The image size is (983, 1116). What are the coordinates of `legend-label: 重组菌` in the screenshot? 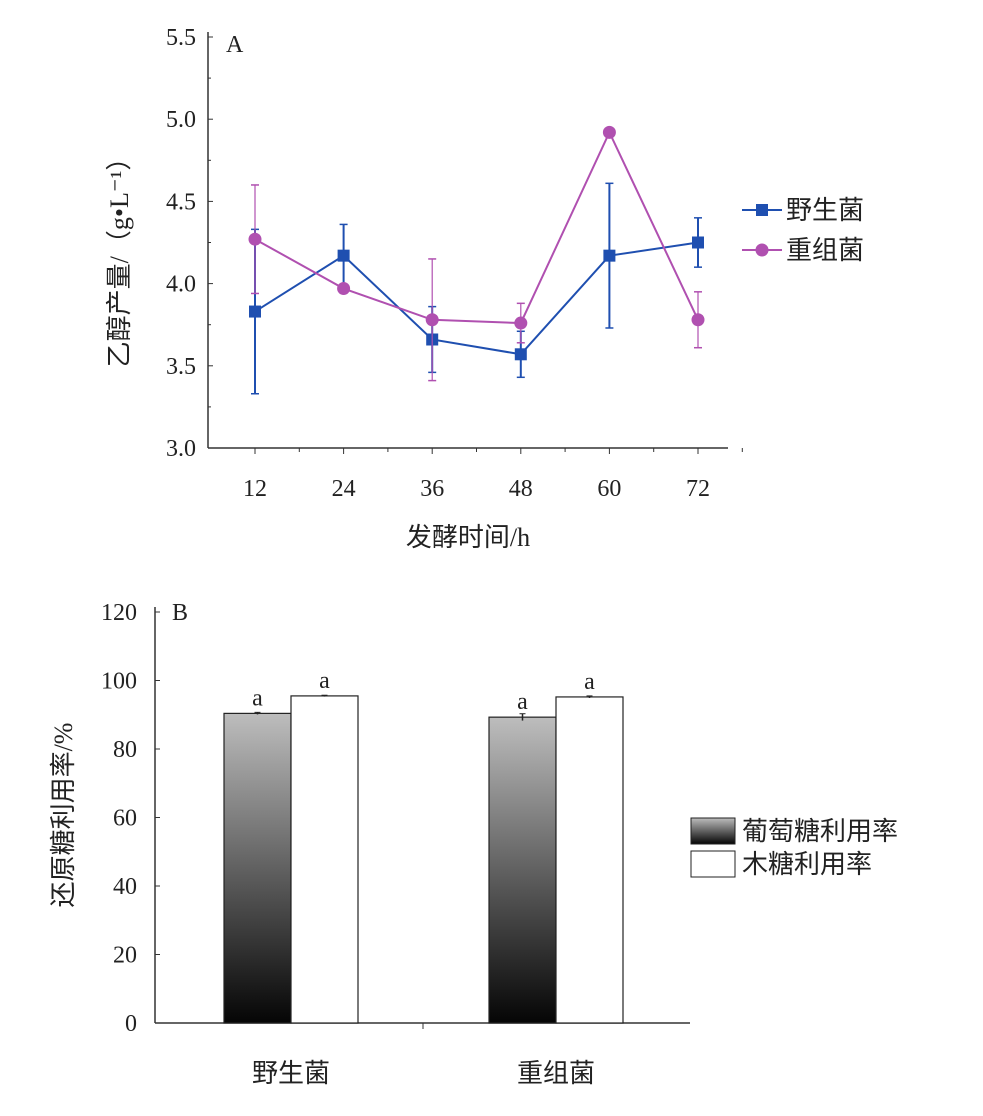 It's located at (825, 250).